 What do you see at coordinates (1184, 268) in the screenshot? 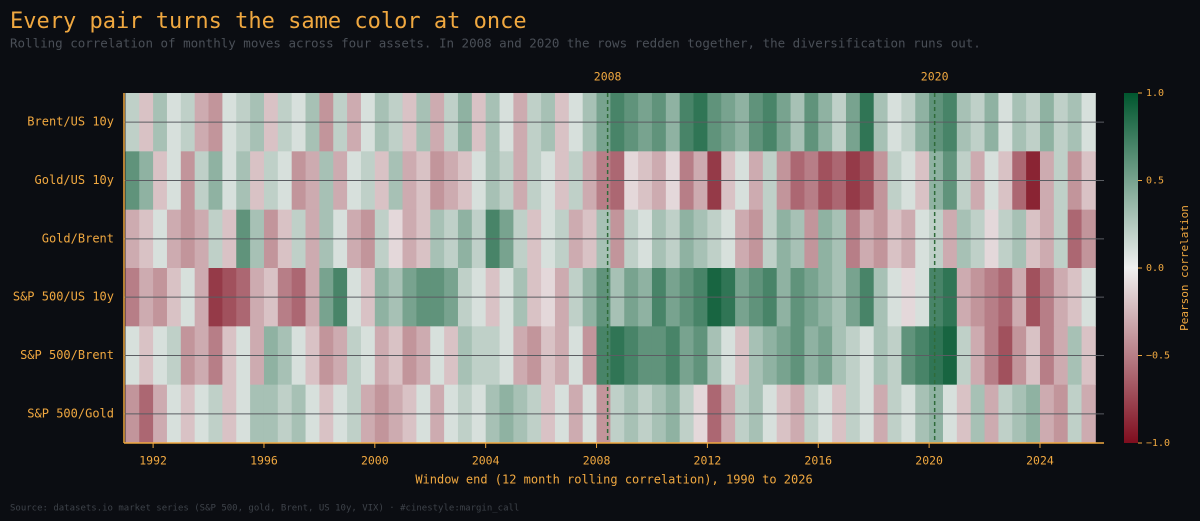
I see `colorbar-label: Pearson correlation` at bounding box center [1184, 268].